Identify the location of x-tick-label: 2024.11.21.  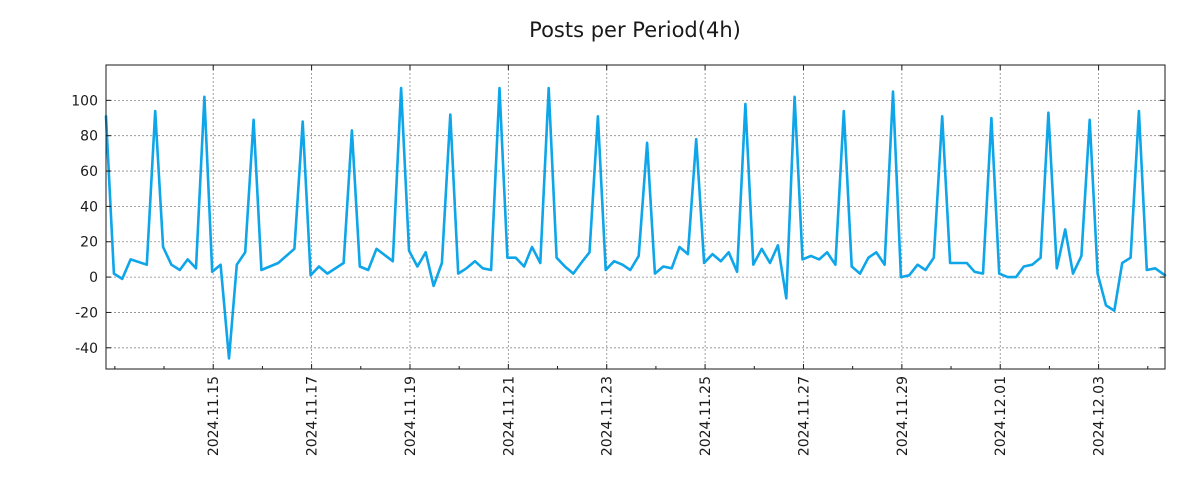
(509, 416).